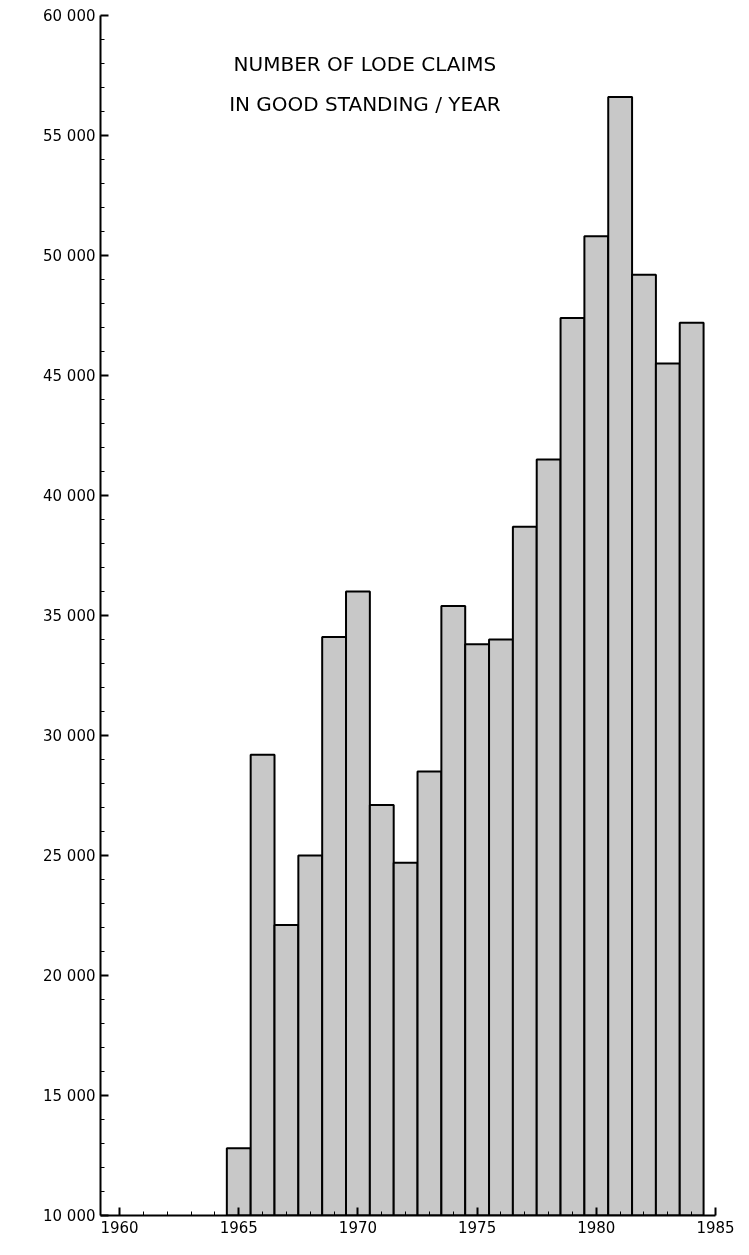 This screenshot has width=749, height=1255. Describe the element at coordinates (69, 135) in the screenshot. I see `y-tick-label: 55 000` at that location.